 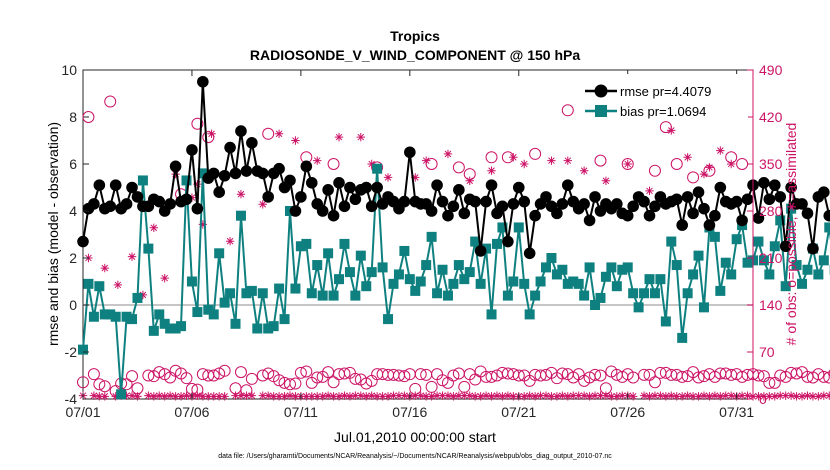 I want to click on y2-axis-label: # of obs: o=possible; ∗=assimilated, so click(x=791, y=234).